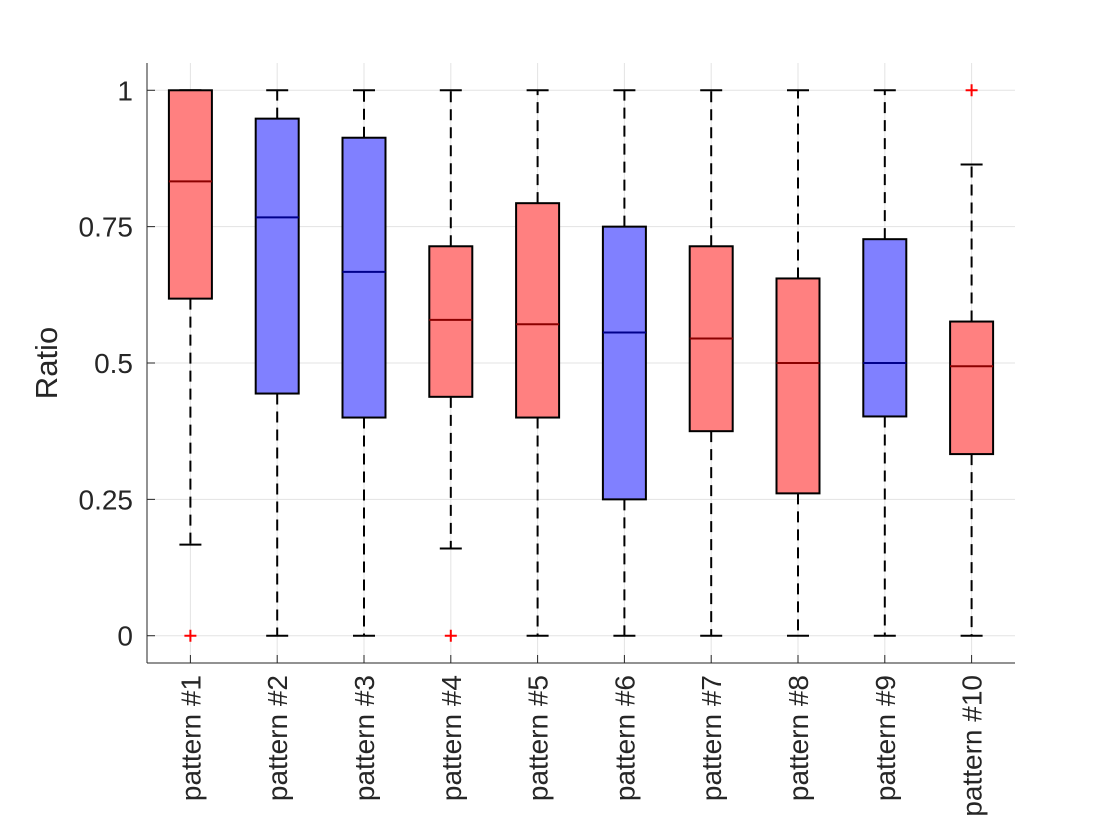 The image size is (1120, 840). I want to click on x-tick-label: pattern #5, so click(538, 738).